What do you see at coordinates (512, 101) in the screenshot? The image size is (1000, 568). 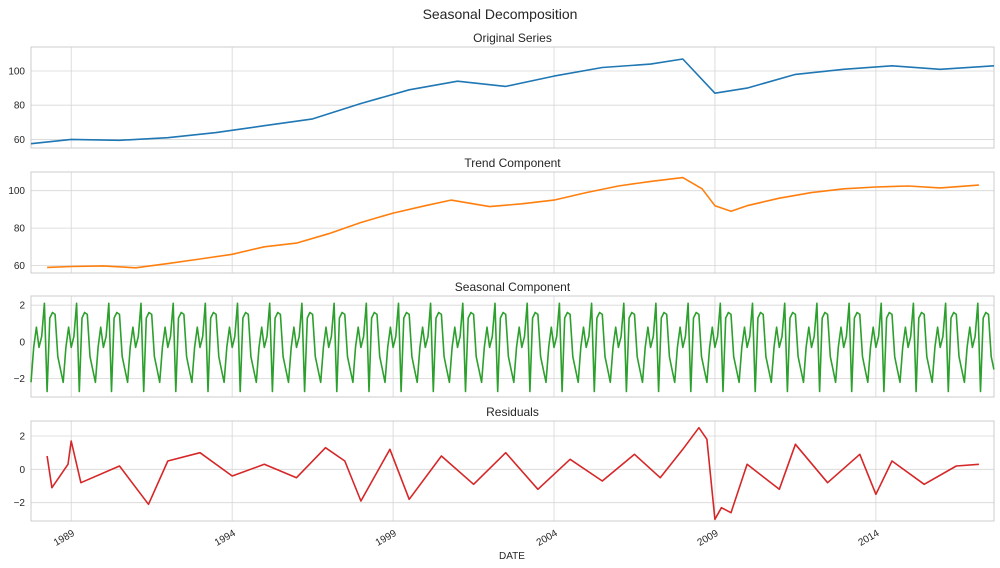 I see `series-line` at bounding box center [512, 101].